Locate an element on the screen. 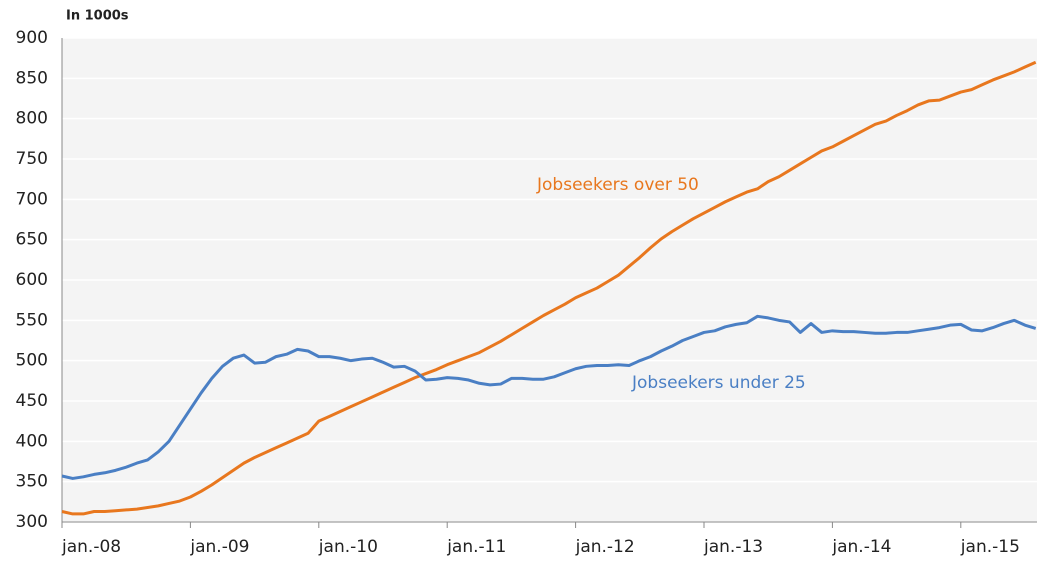 The width and height of the screenshot is (1037, 571). x-tick-label: jan.-08 is located at coordinates (91, 547).